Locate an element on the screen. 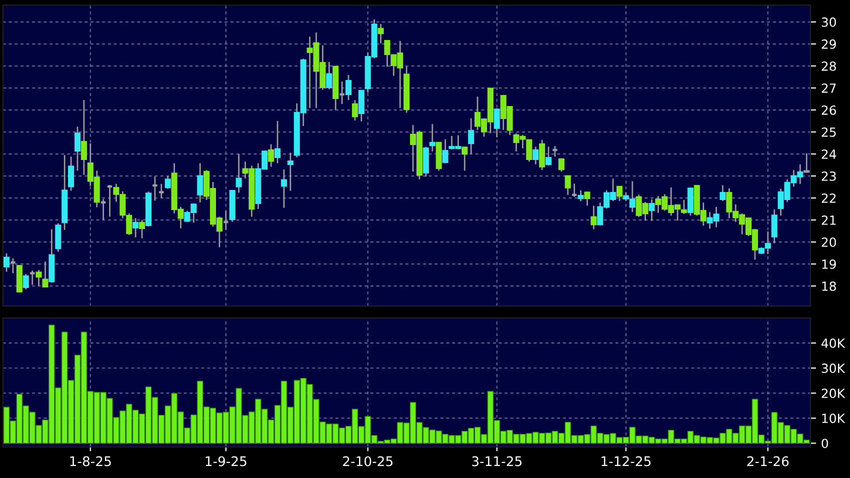  y-tick-label: 10K is located at coordinates (834, 419).